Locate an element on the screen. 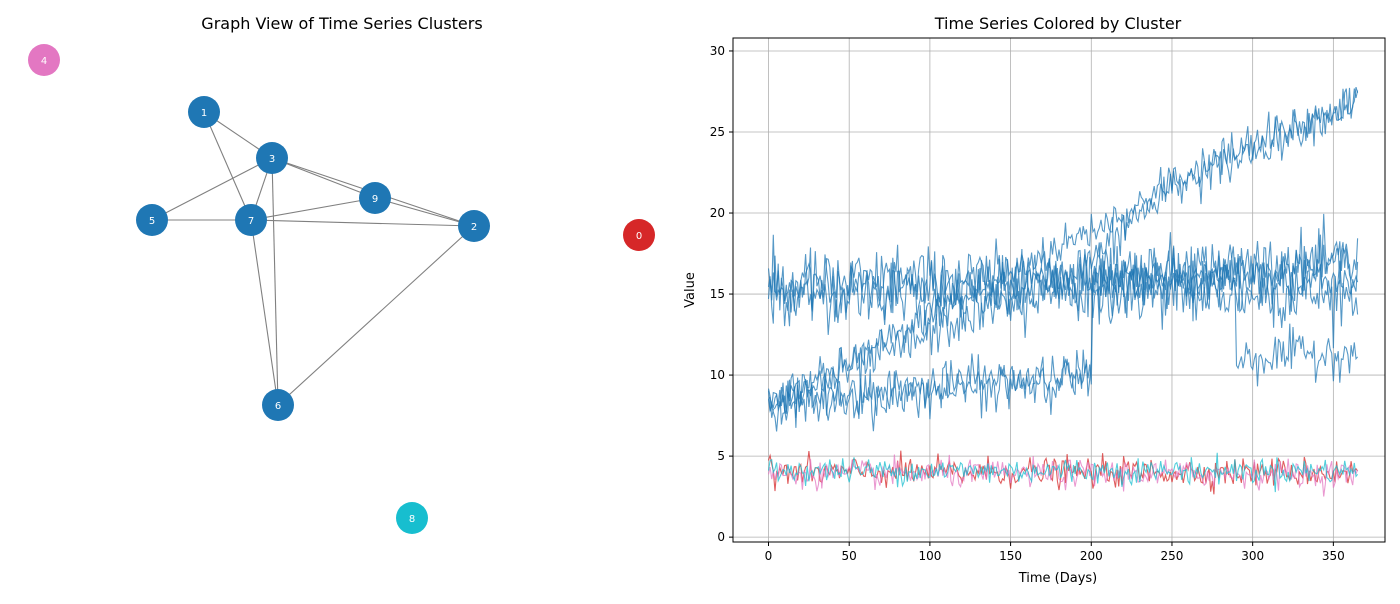 The height and width of the screenshot is (604, 1400). graph-node-5: 5 is located at coordinates (152, 220).